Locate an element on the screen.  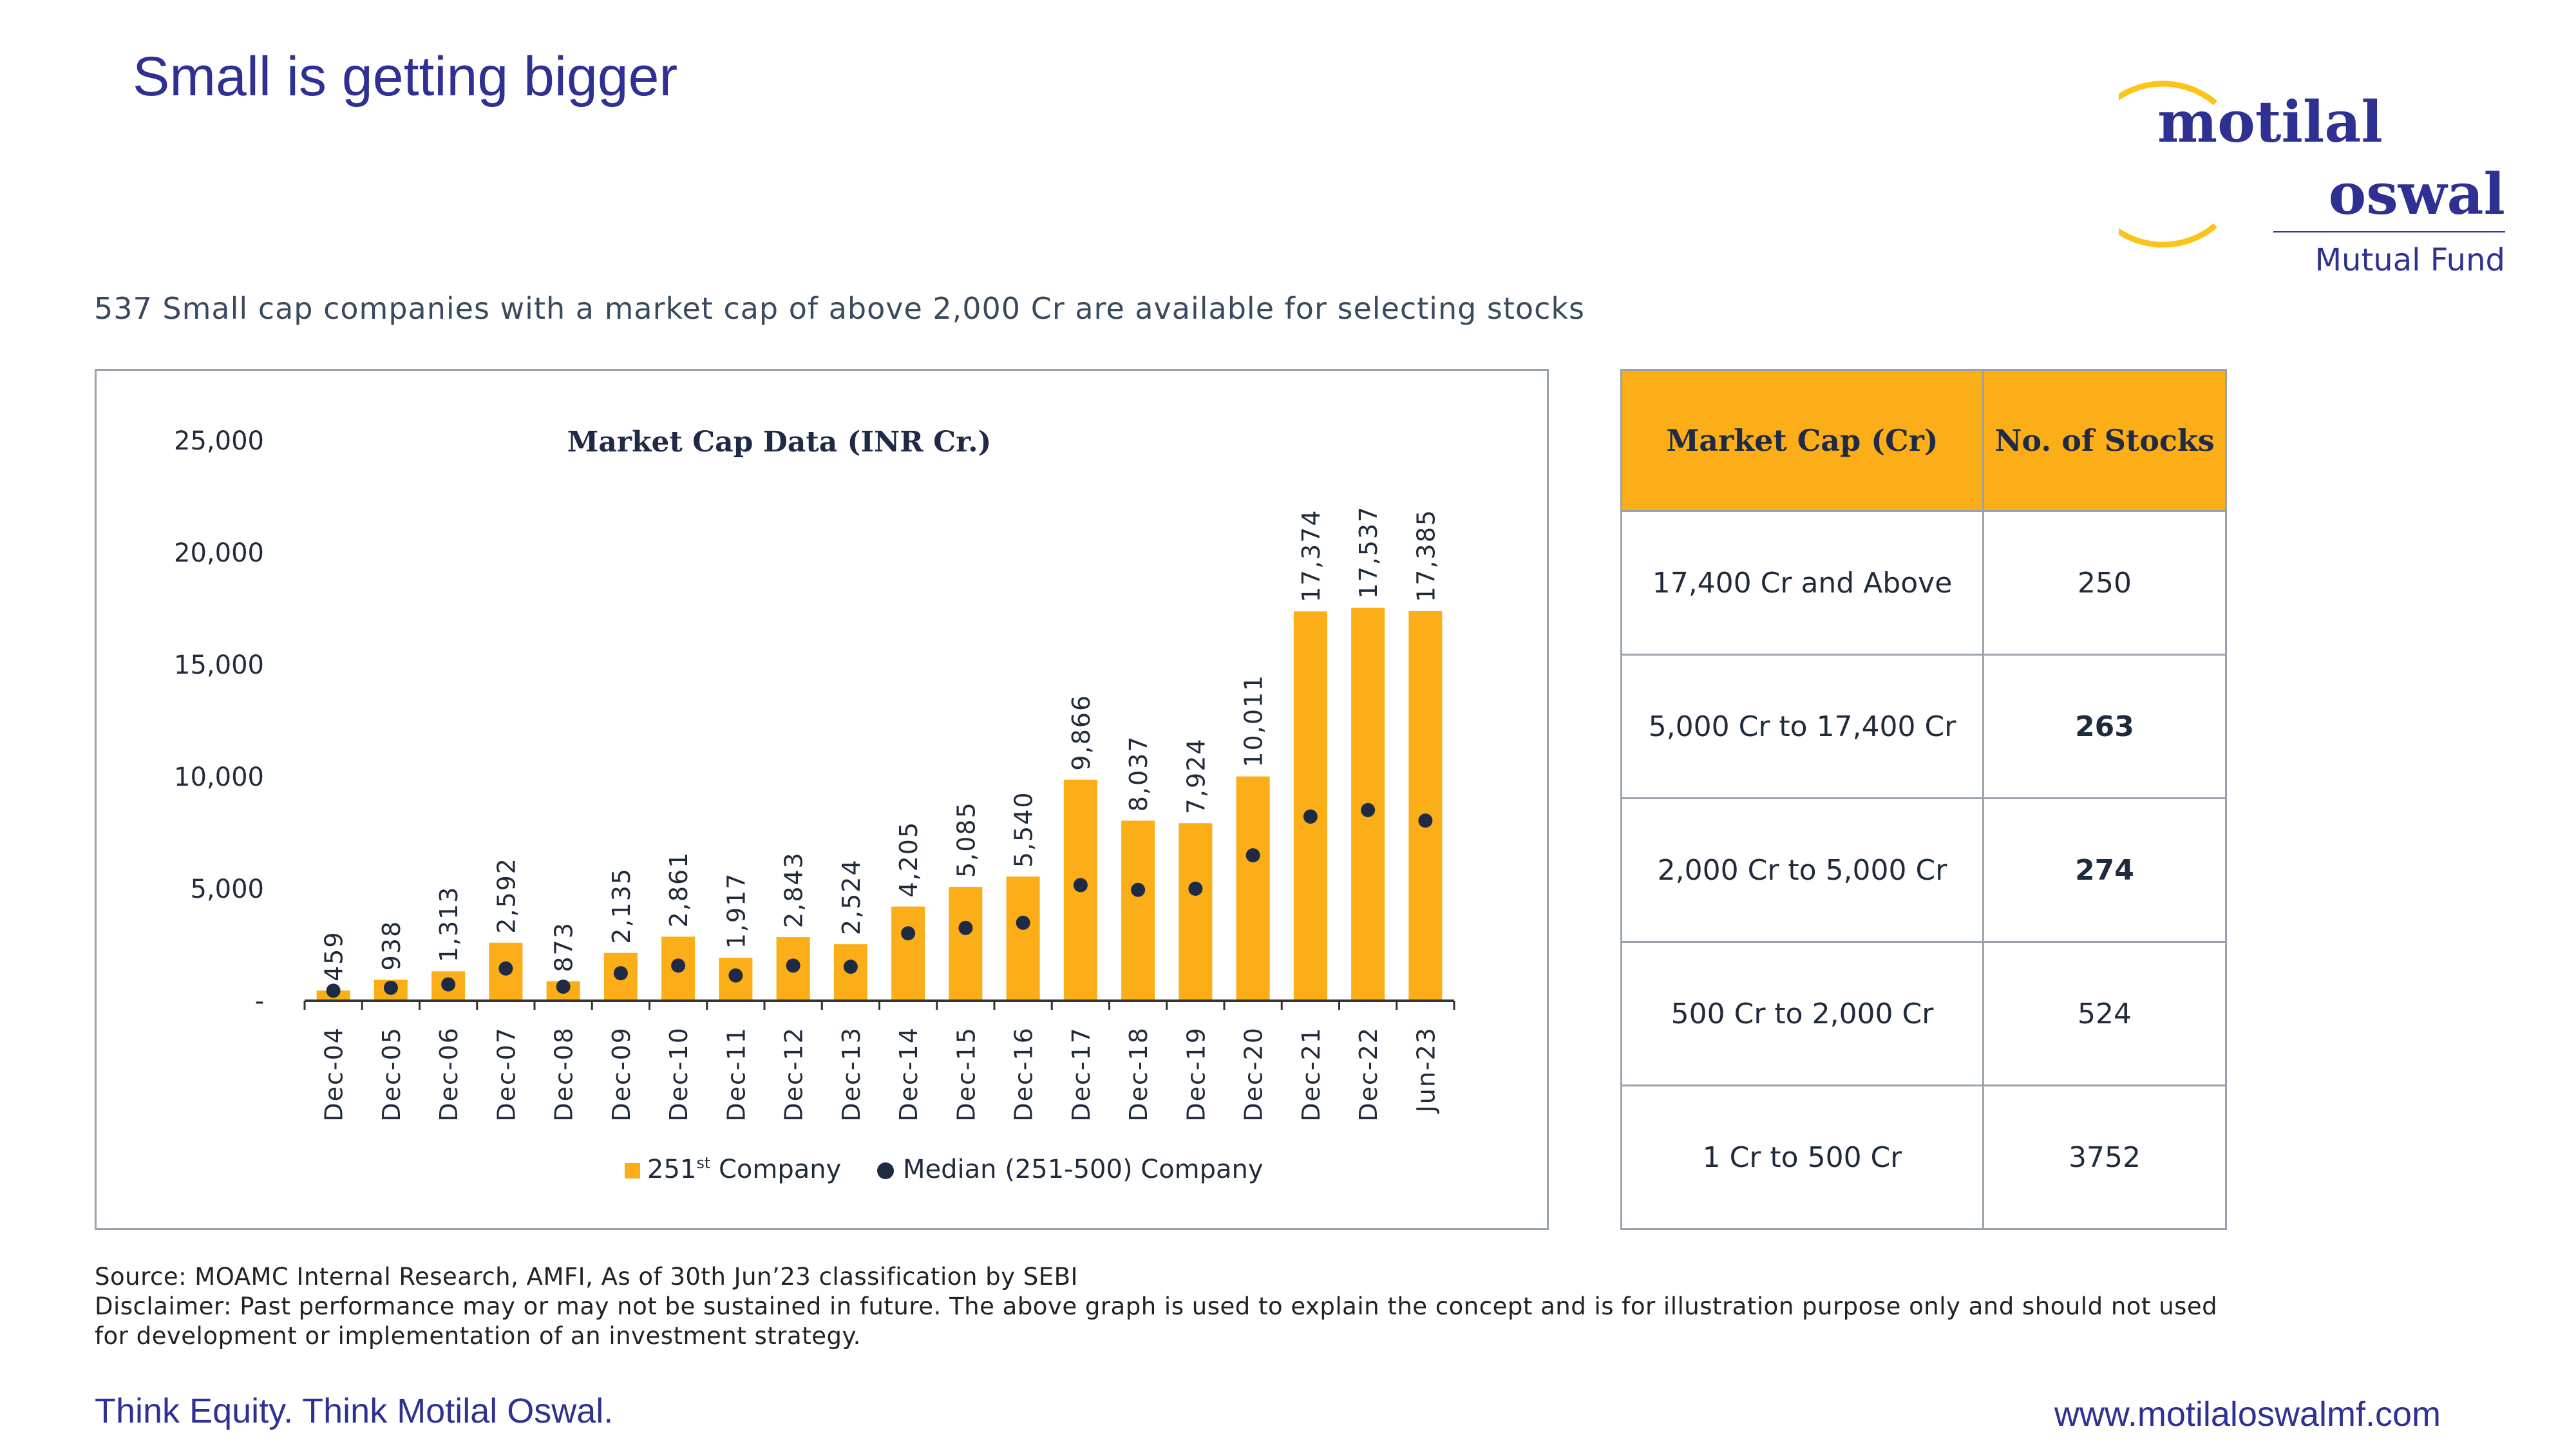
x-tick-label: Dec-15 is located at coordinates (966, 1074).